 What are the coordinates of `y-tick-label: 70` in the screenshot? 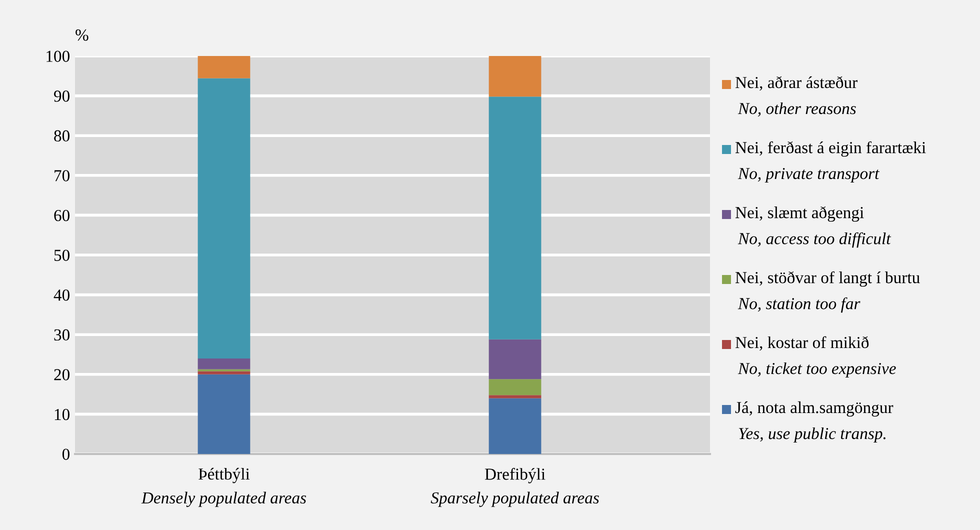 It's located at (62, 176).